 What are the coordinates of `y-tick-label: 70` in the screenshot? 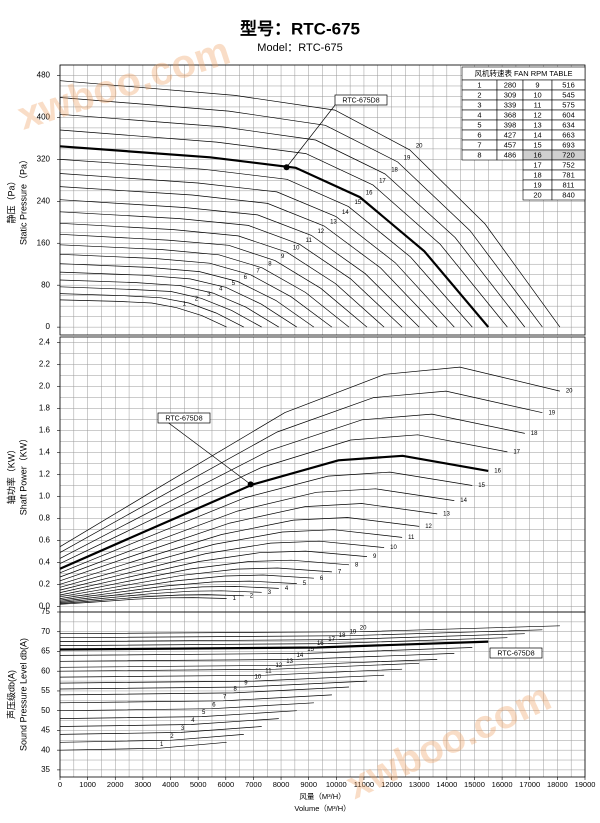 It's located at (45, 631).